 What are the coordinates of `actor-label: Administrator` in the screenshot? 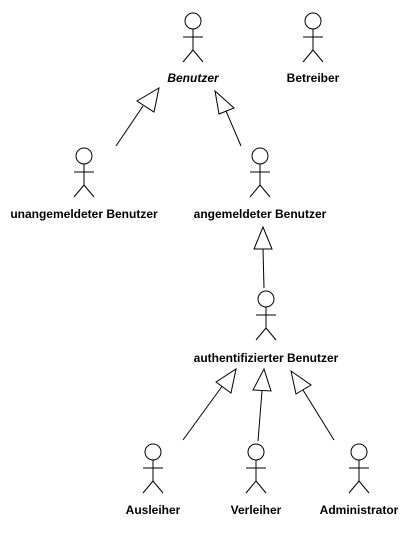 It's located at (359, 510).